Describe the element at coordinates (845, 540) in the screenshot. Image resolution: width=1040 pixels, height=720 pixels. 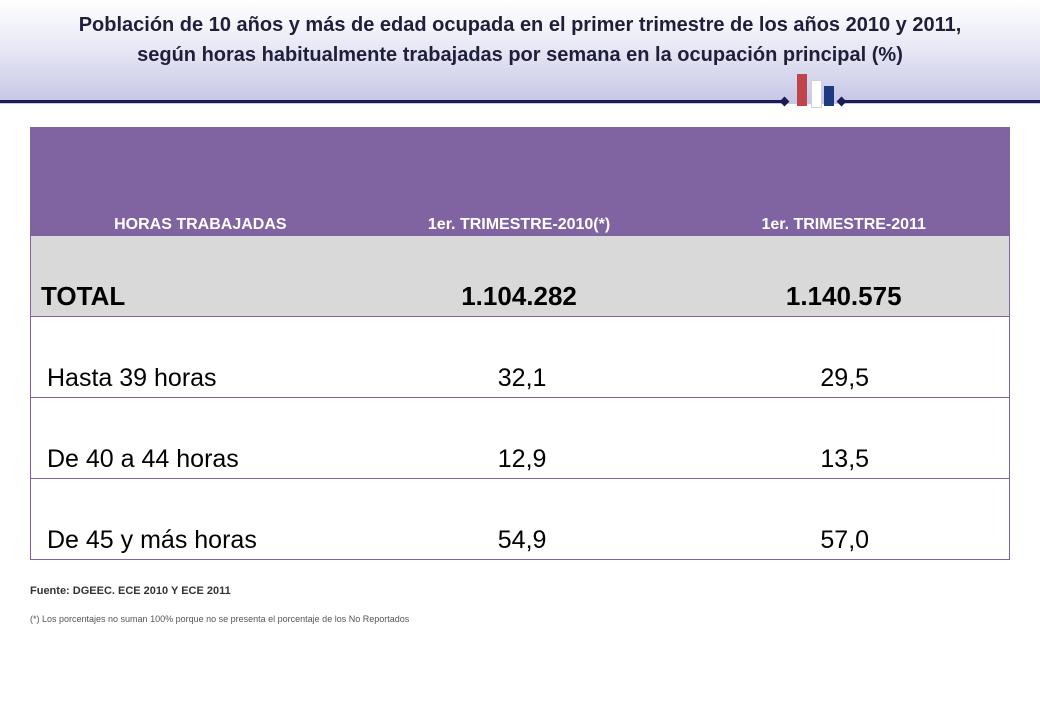
I see `row-value-2011: 57,0` at that location.